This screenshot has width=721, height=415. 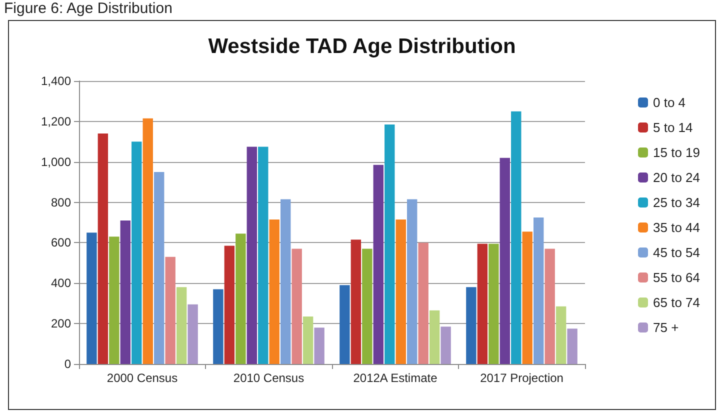 What do you see at coordinates (395, 378) in the screenshot?
I see `x-tick-label: 2012A Estimate` at bounding box center [395, 378].